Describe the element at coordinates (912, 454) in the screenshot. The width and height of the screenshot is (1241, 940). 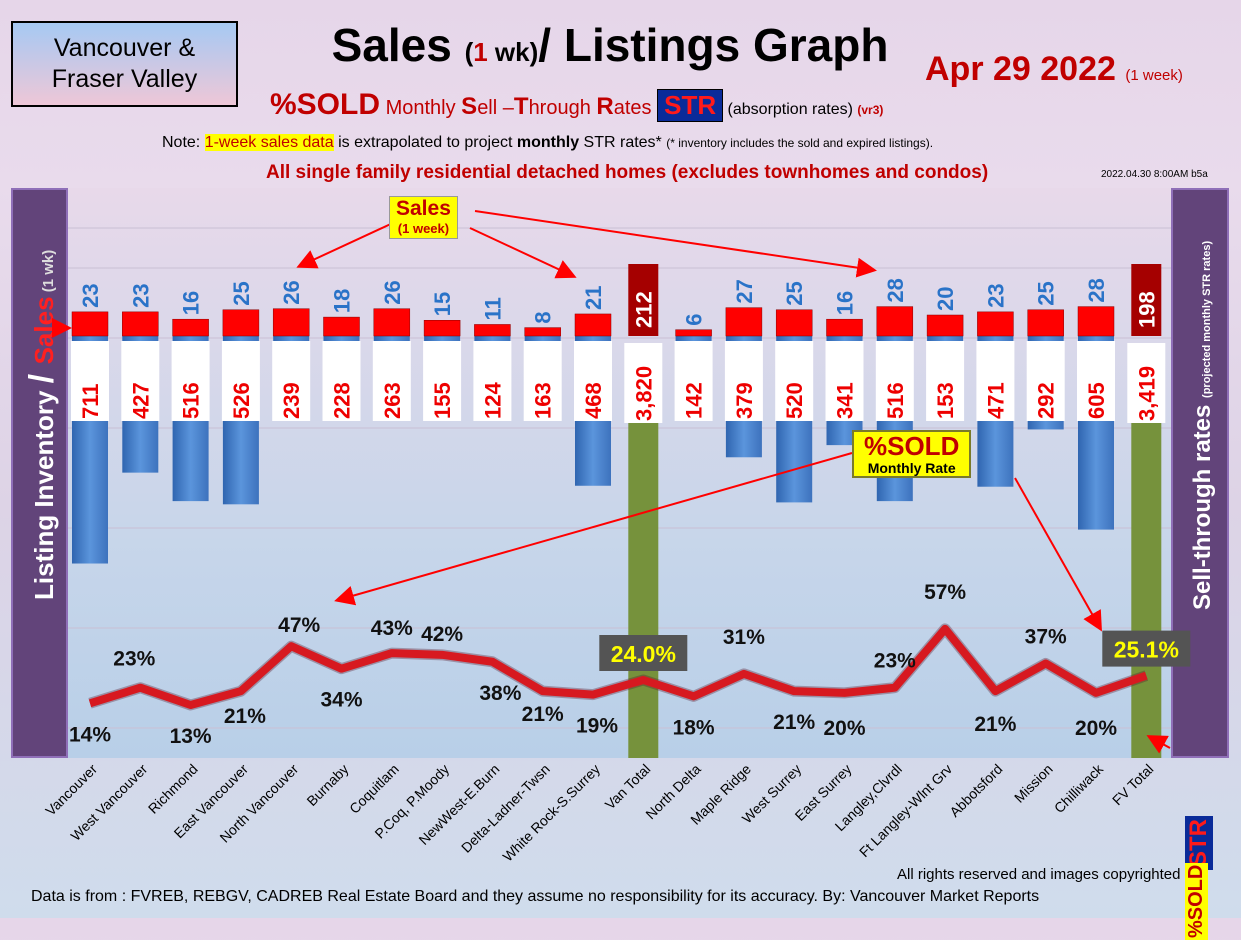
I see `sold-callout: %SOLD Monthly Rate` at that location.